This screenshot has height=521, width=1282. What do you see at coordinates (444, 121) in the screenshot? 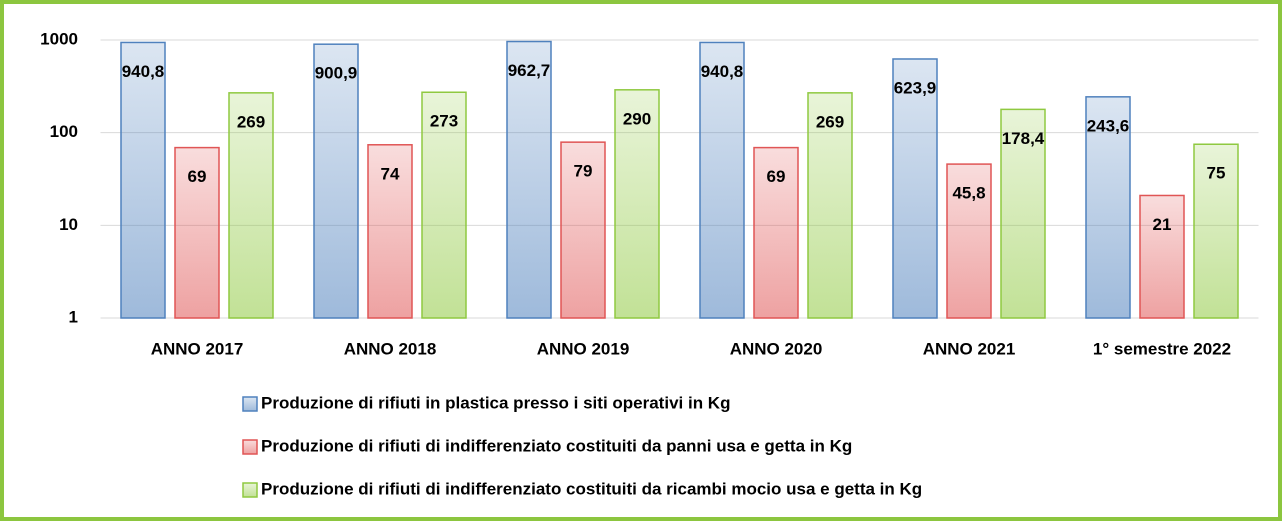
I see `data-label: 273` at bounding box center [444, 121].